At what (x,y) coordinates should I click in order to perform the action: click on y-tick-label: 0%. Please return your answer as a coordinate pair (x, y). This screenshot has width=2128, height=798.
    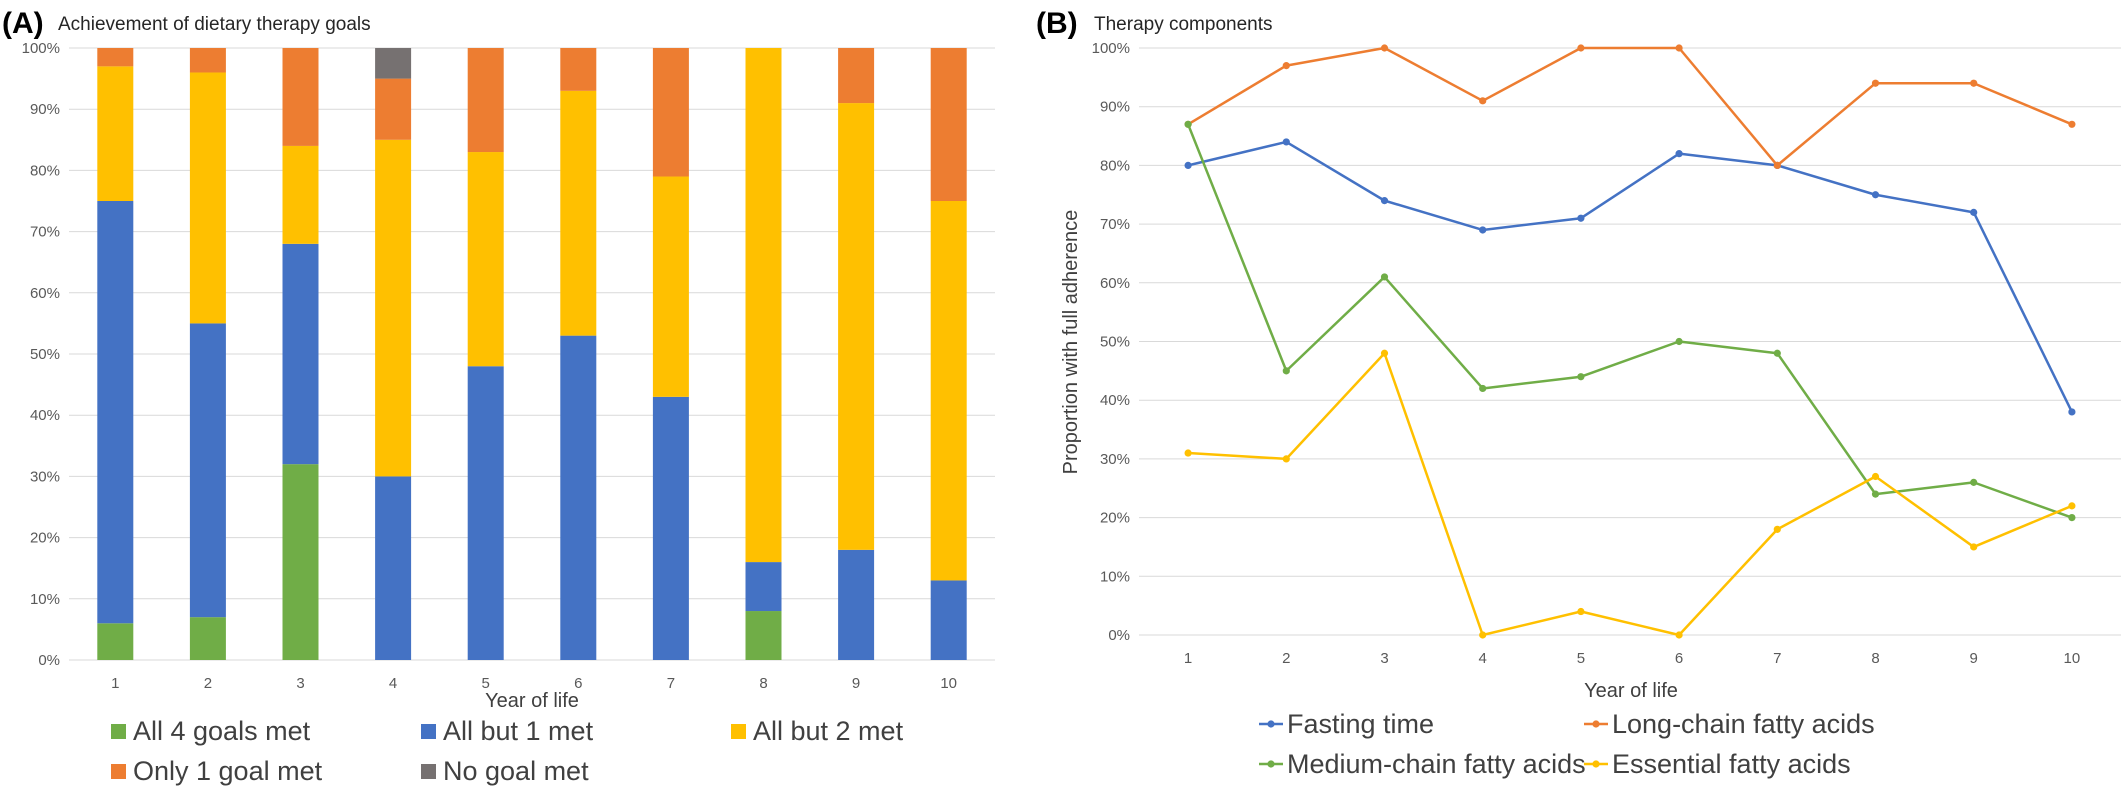
    Looking at the image, I should click on (49, 660).